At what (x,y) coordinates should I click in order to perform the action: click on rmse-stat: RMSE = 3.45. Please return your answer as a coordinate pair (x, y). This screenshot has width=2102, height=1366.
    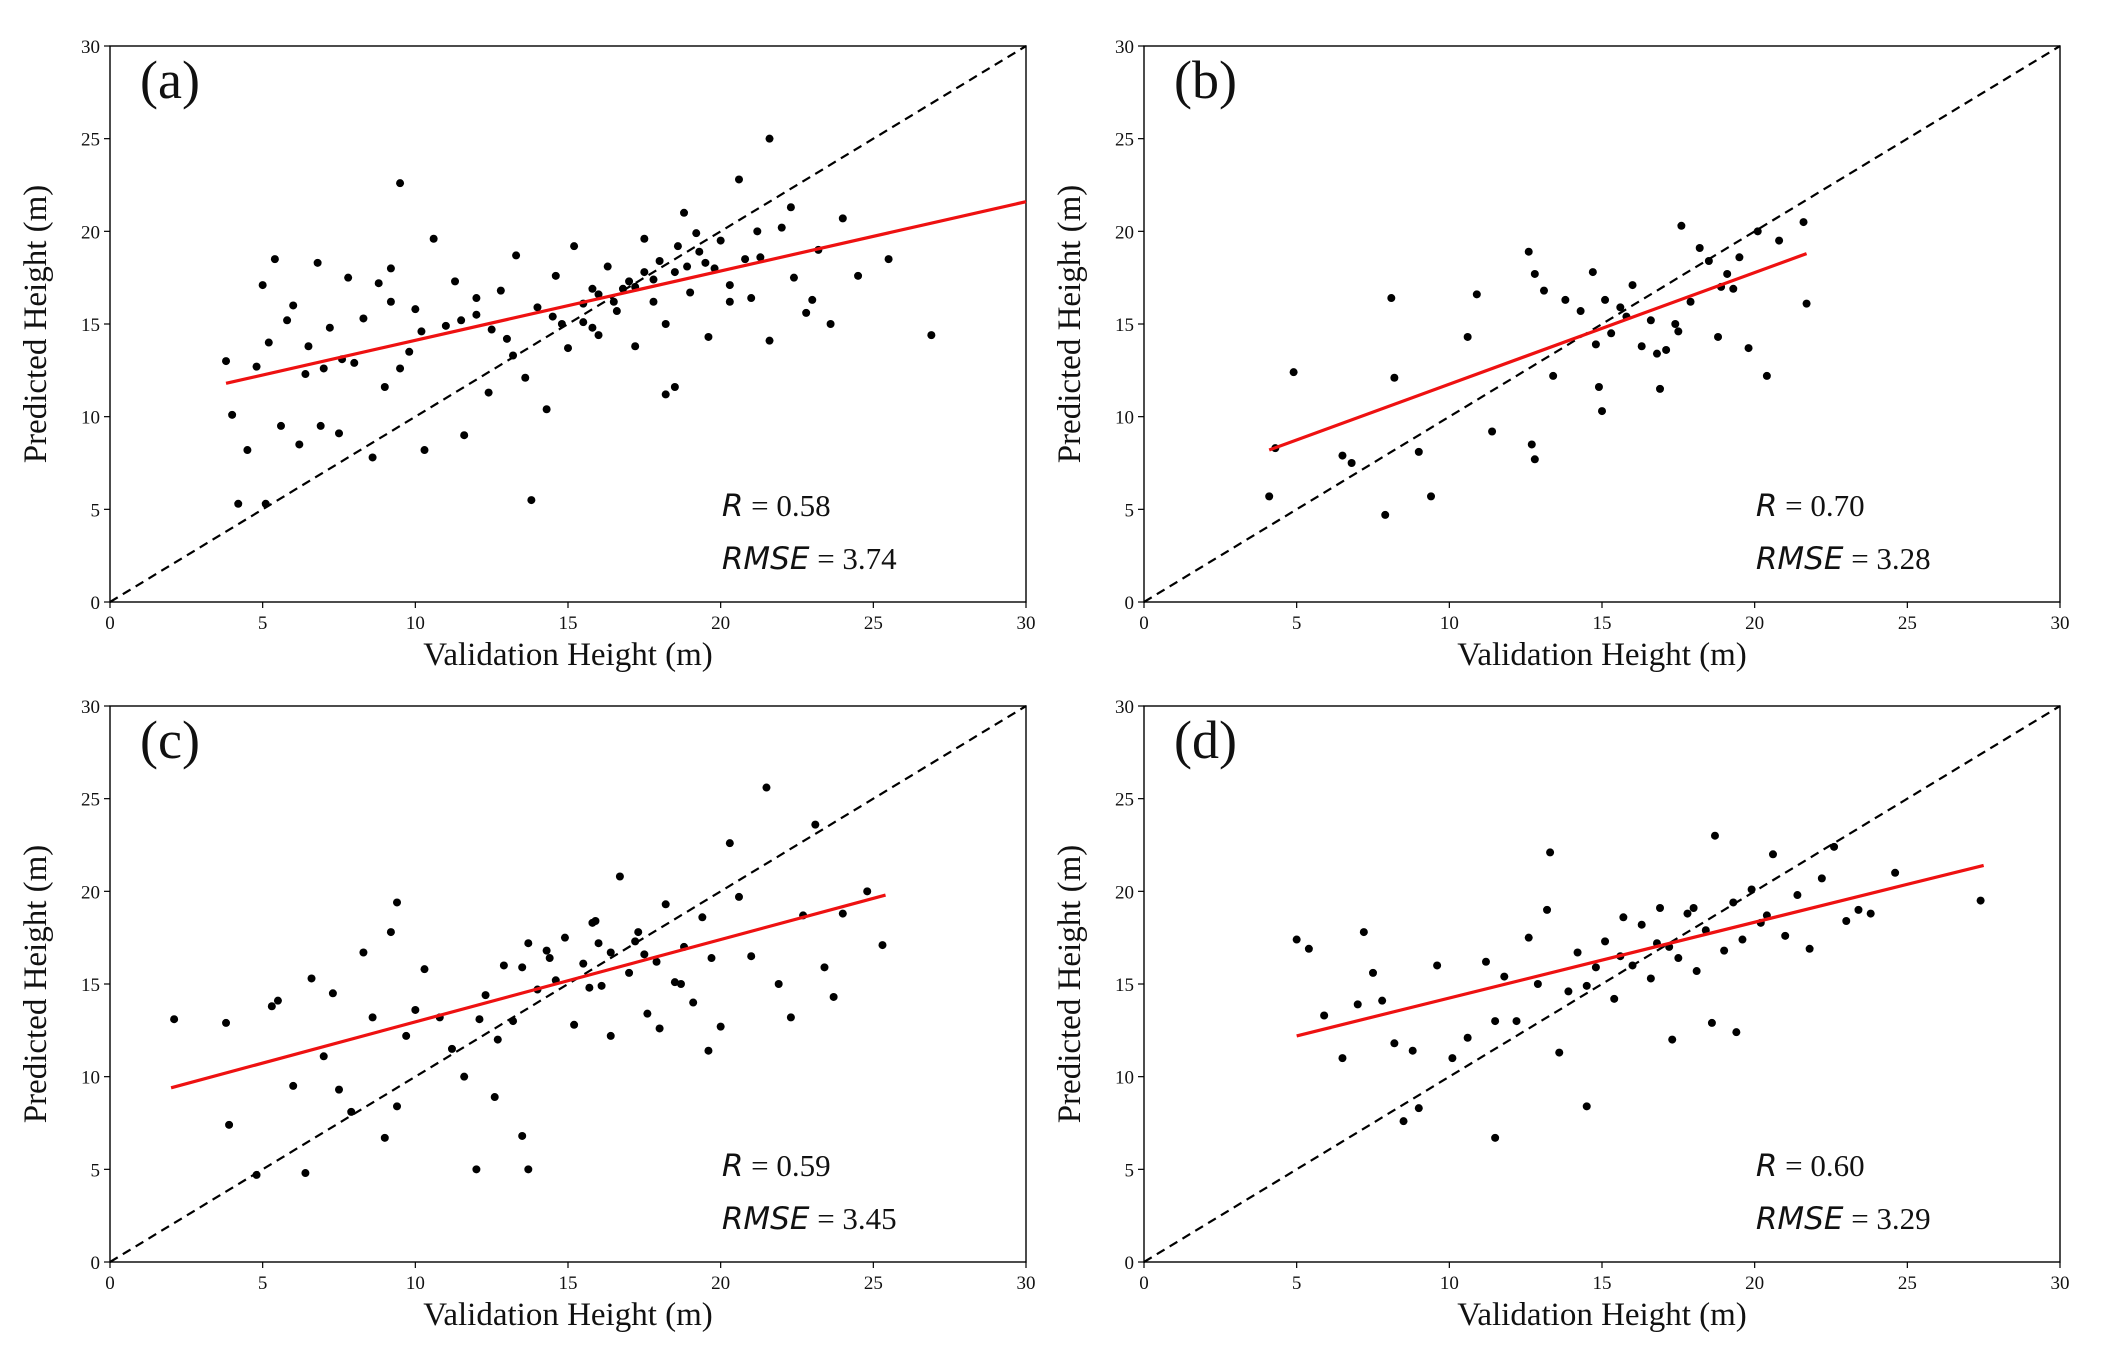
    Looking at the image, I should click on (809, 1219).